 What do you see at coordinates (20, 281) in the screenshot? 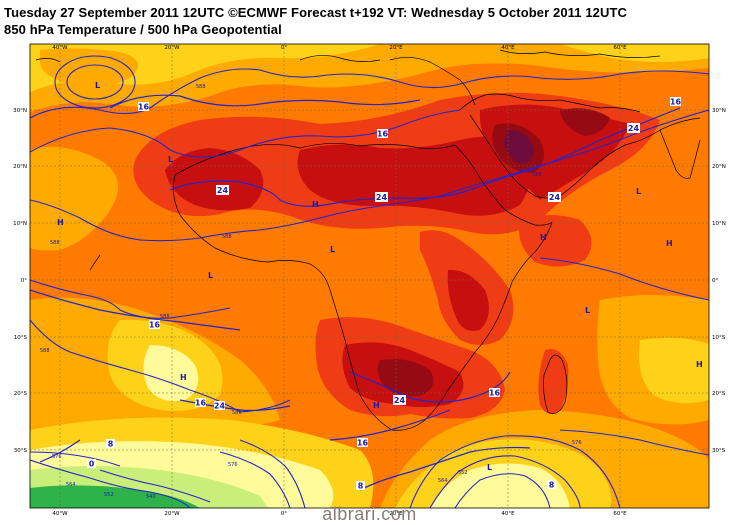
I see `latitude-ticks-left: 30°N 20°N 10°N 0° 10°S 20°S 30°S` at bounding box center [20, 281].